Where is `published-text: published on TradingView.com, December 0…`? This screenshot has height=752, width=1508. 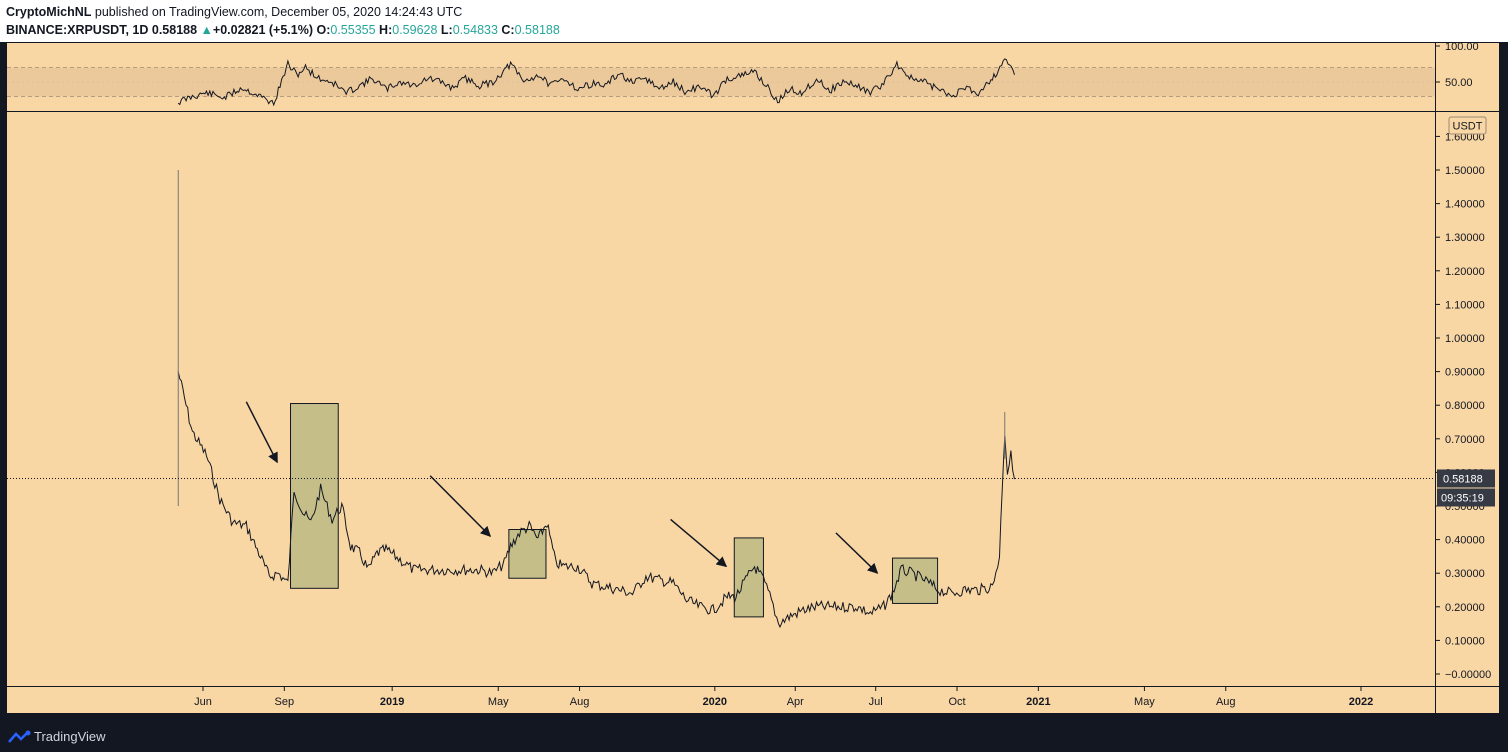 published-text: published on TradingView.com, December 0… is located at coordinates (278, 12).